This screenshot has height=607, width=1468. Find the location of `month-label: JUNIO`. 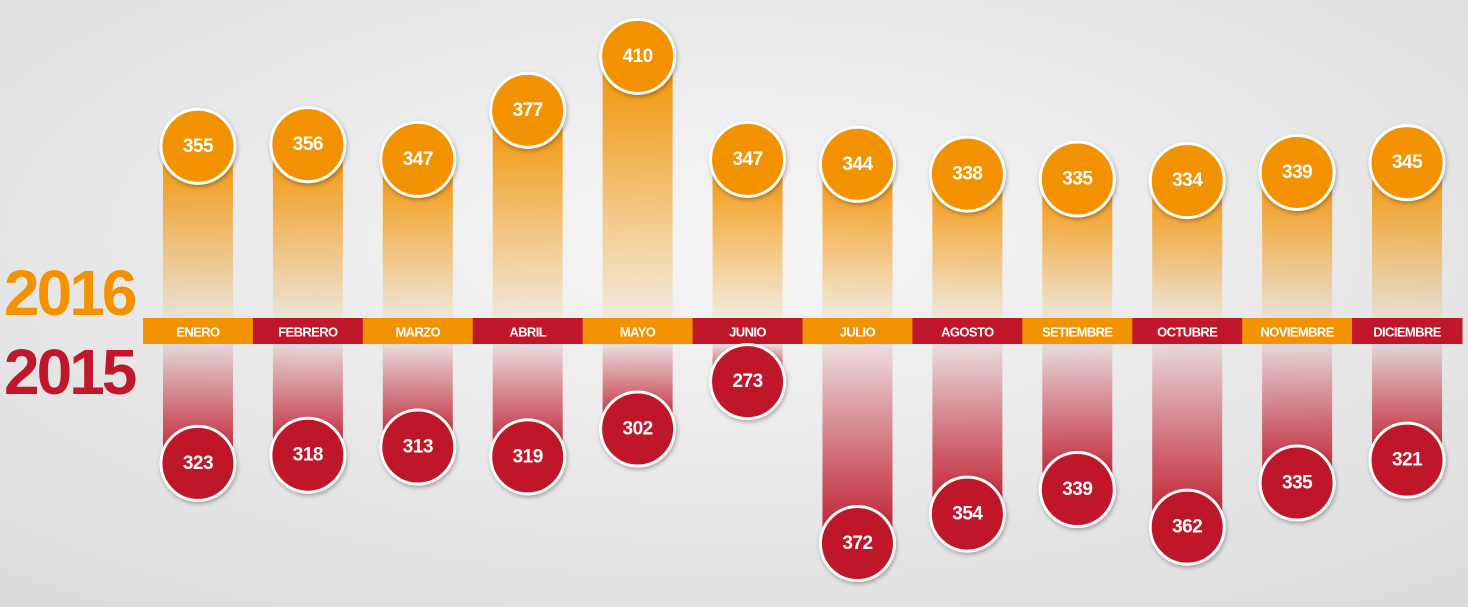

month-label: JUNIO is located at coordinates (747, 332).